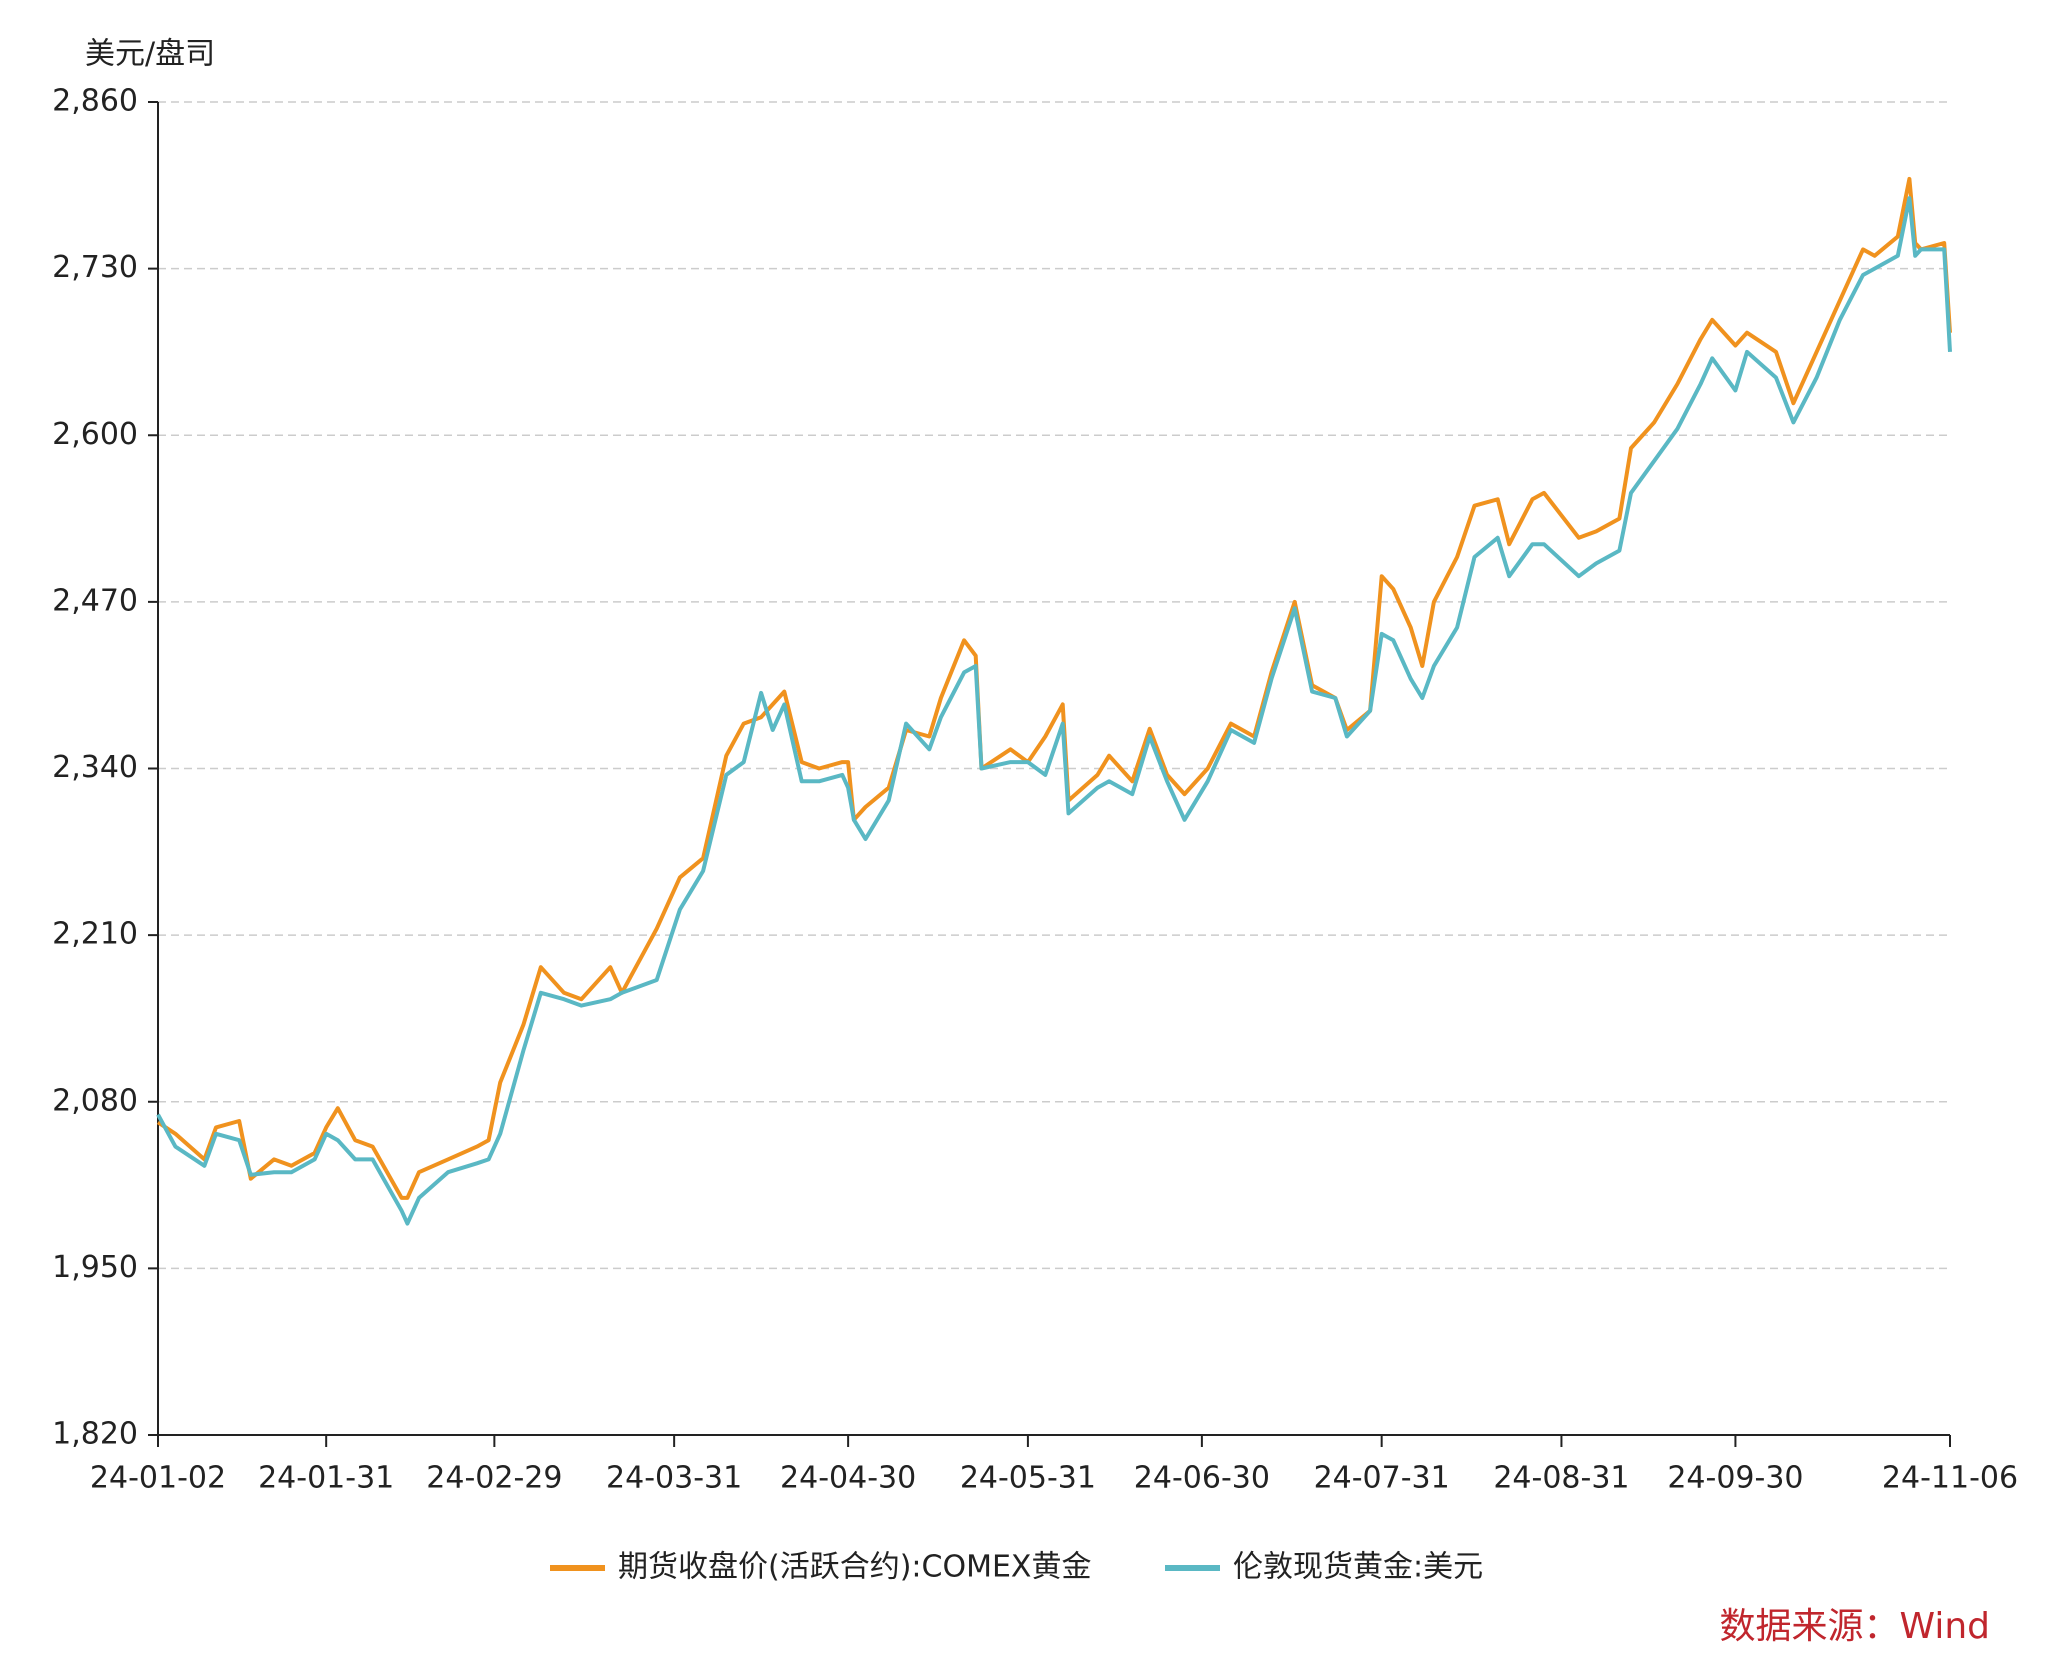  I want to click on x-tick-label: 24-01-31, so click(326, 1478).